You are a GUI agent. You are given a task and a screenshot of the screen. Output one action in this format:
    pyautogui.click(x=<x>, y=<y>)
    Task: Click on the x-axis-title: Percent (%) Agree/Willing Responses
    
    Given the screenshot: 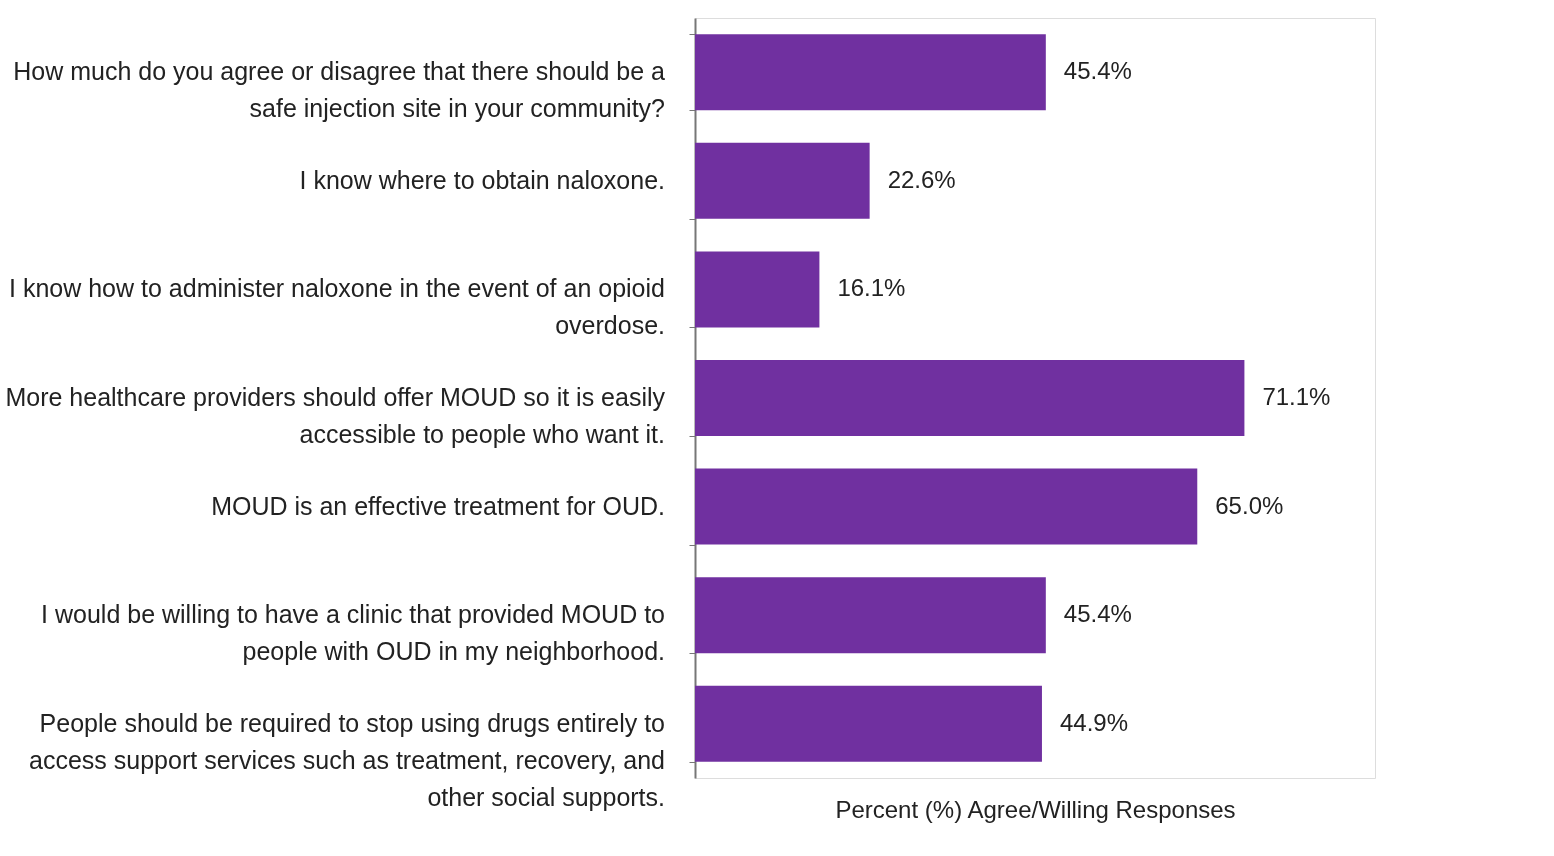 What is the action you would take?
    pyautogui.click(x=1035, y=809)
    